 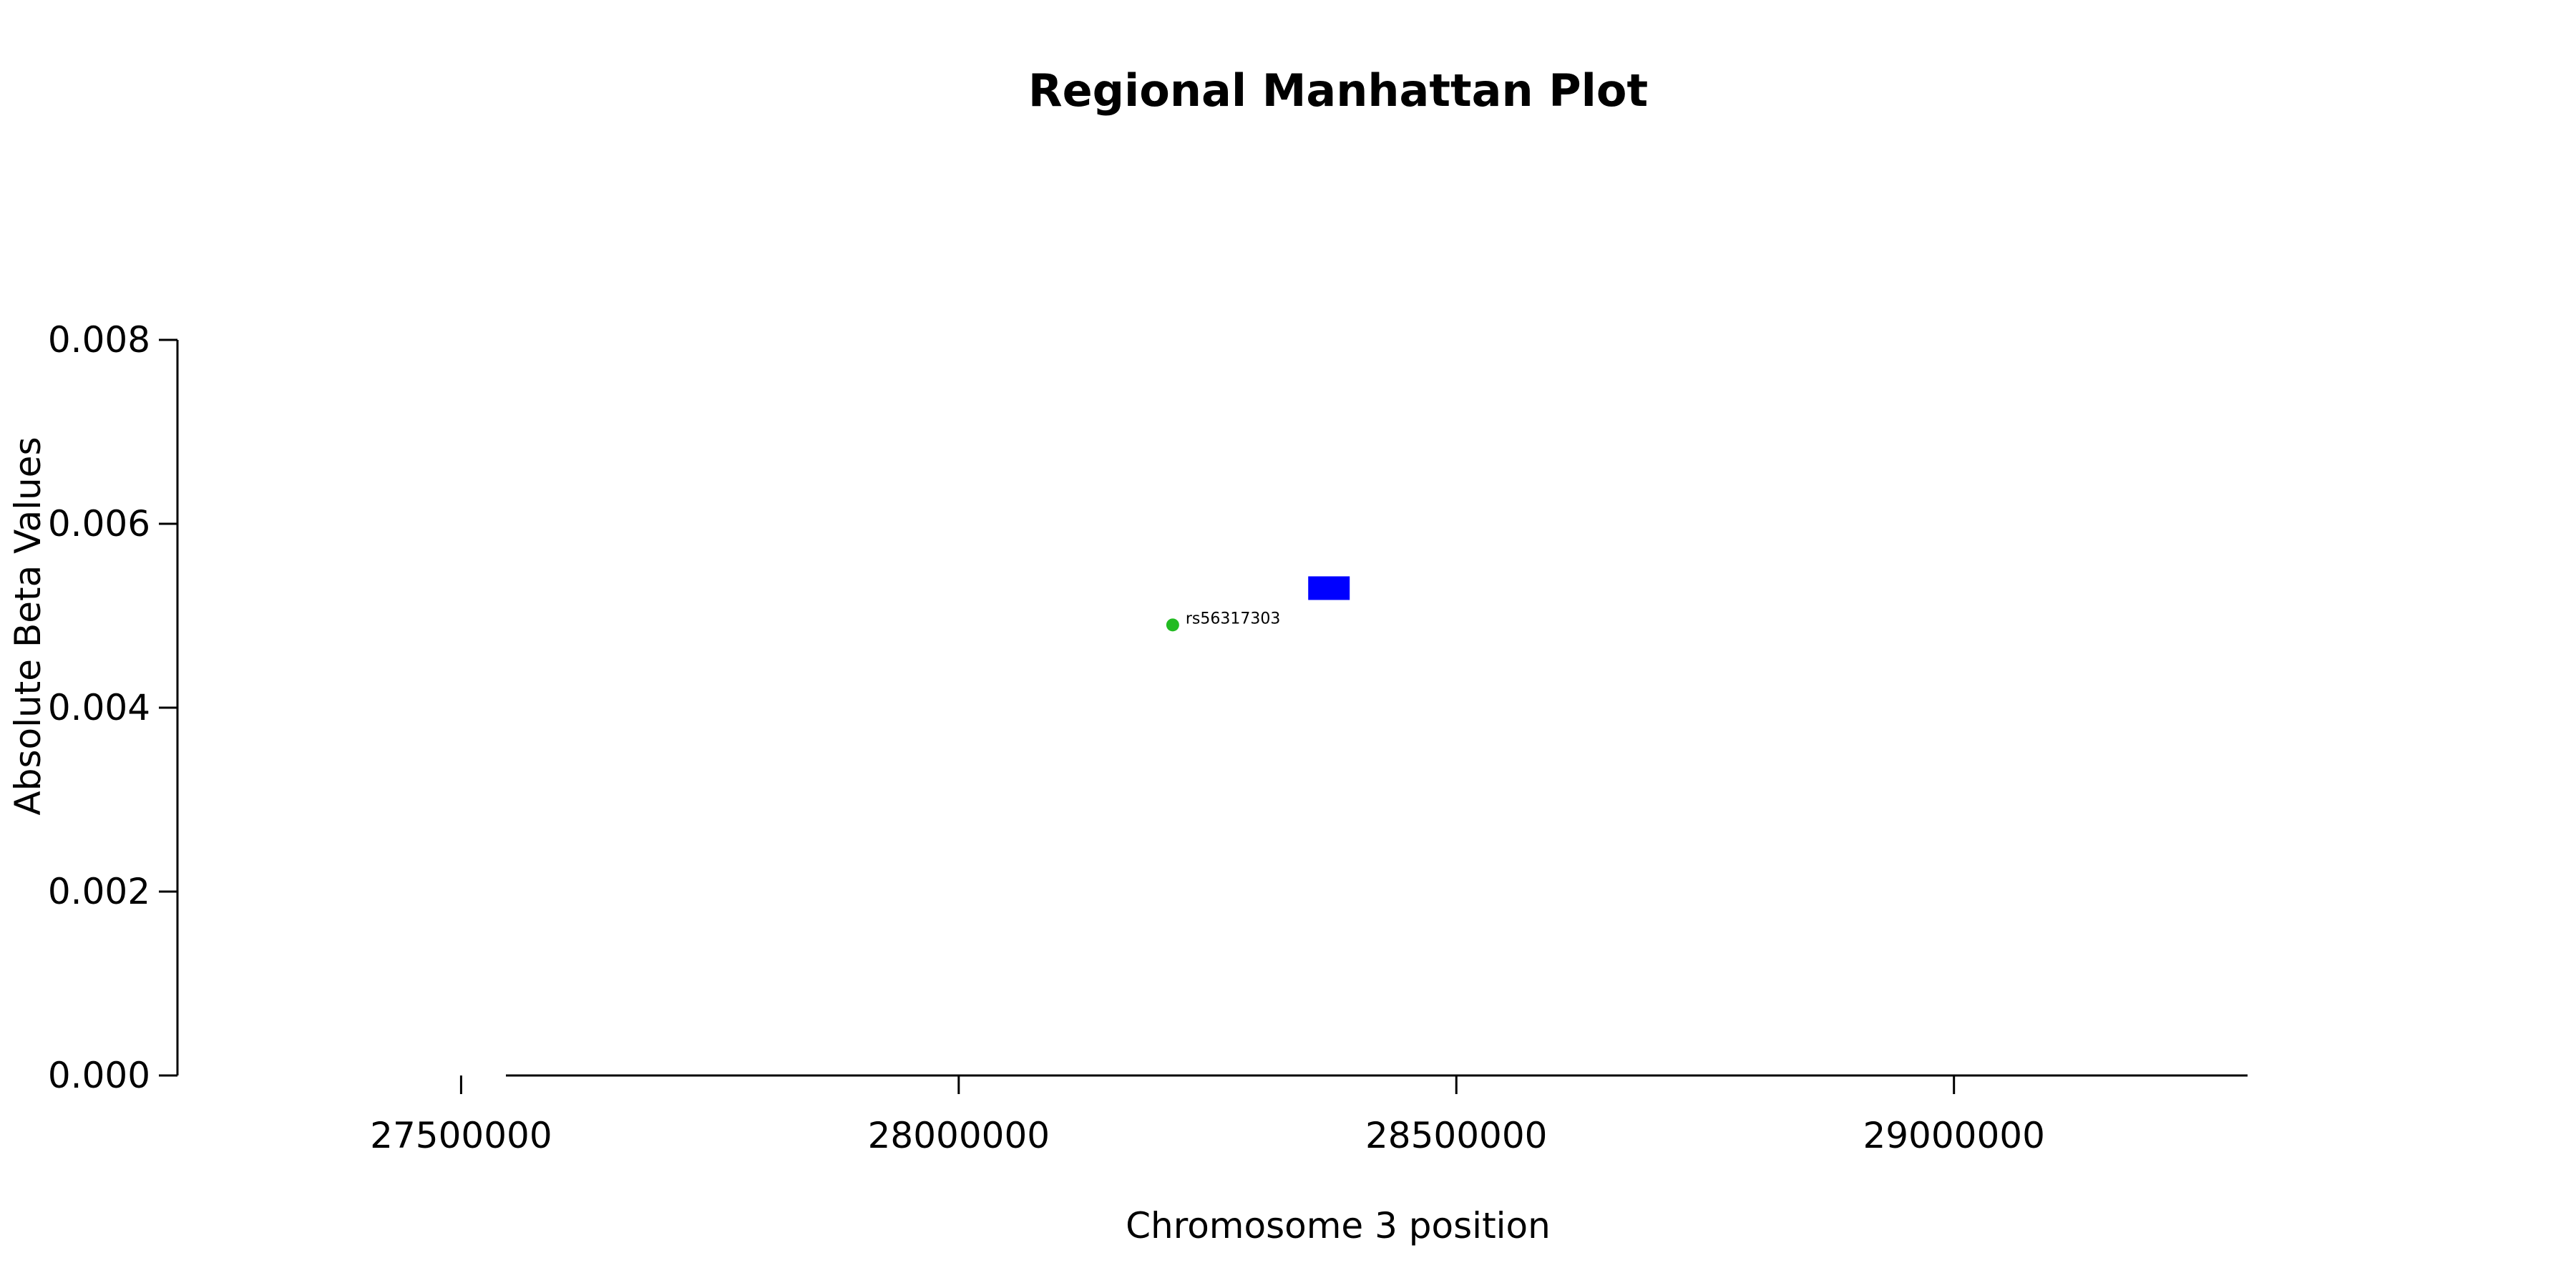 What do you see at coordinates (99, 524) in the screenshot?
I see `y-tick-label: 0.006` at bounding box center [99, 524].